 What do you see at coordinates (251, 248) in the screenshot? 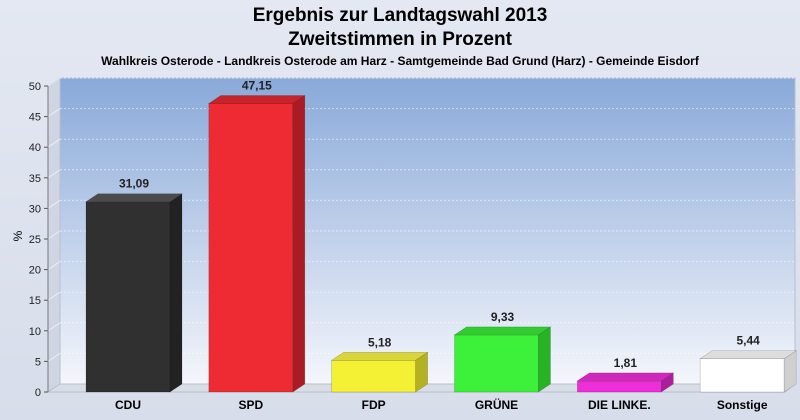
I see `bar-spd` at bounding box center [251, 248].